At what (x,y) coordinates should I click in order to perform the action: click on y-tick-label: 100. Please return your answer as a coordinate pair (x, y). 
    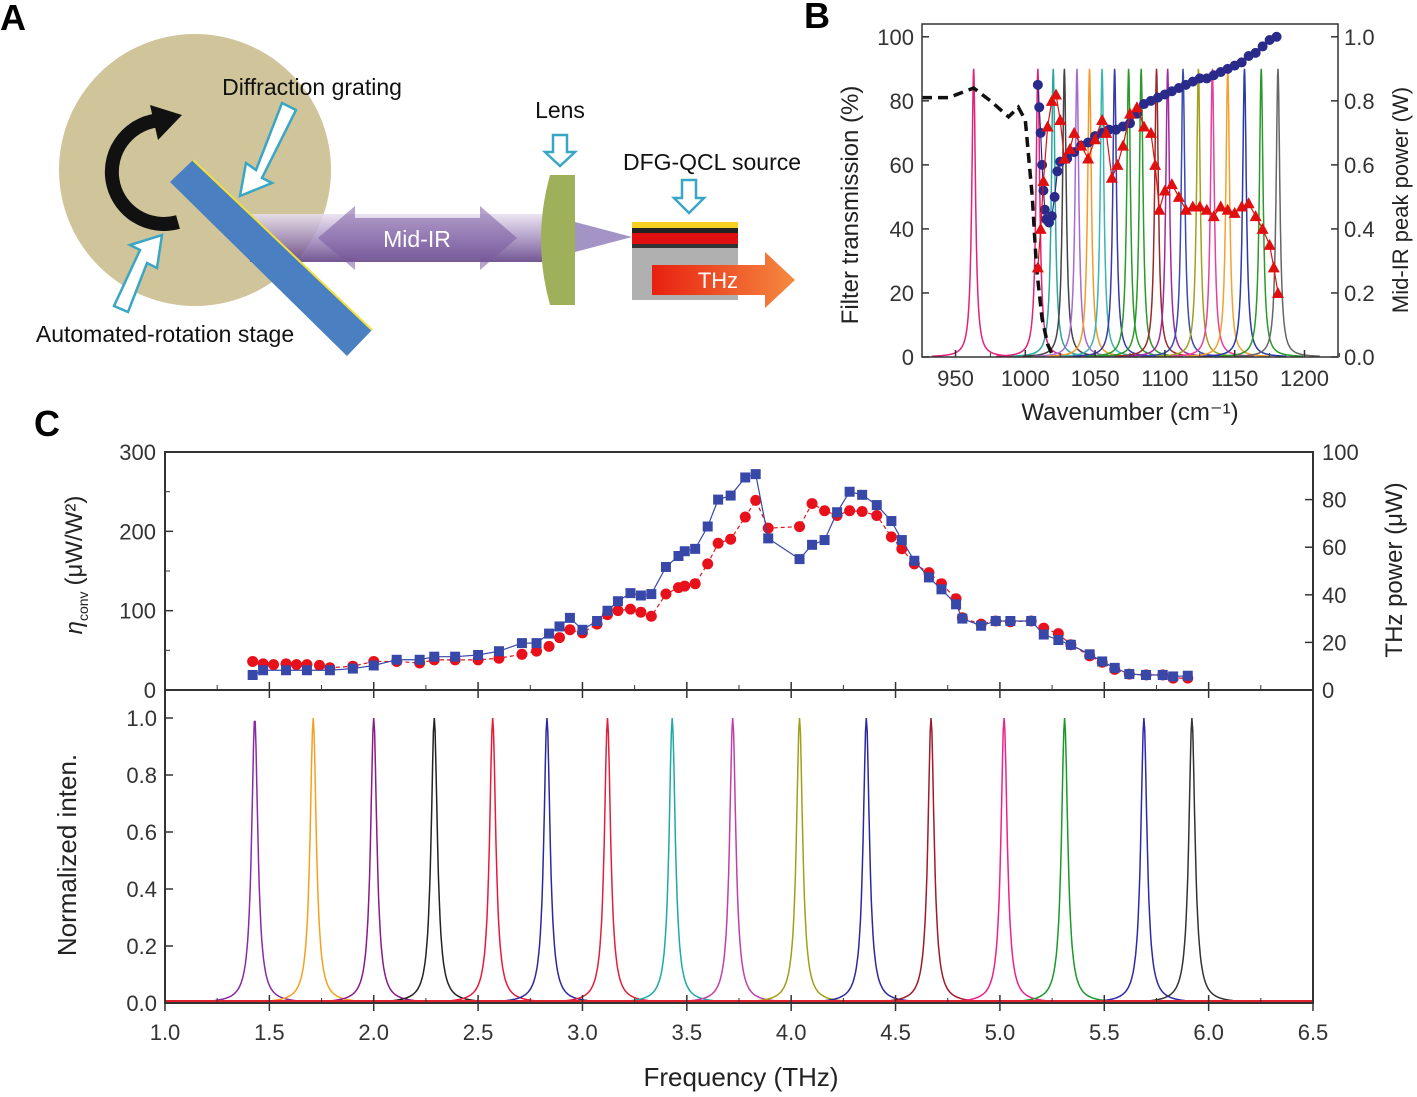
    Looking at the image, I should click on (895, 37).